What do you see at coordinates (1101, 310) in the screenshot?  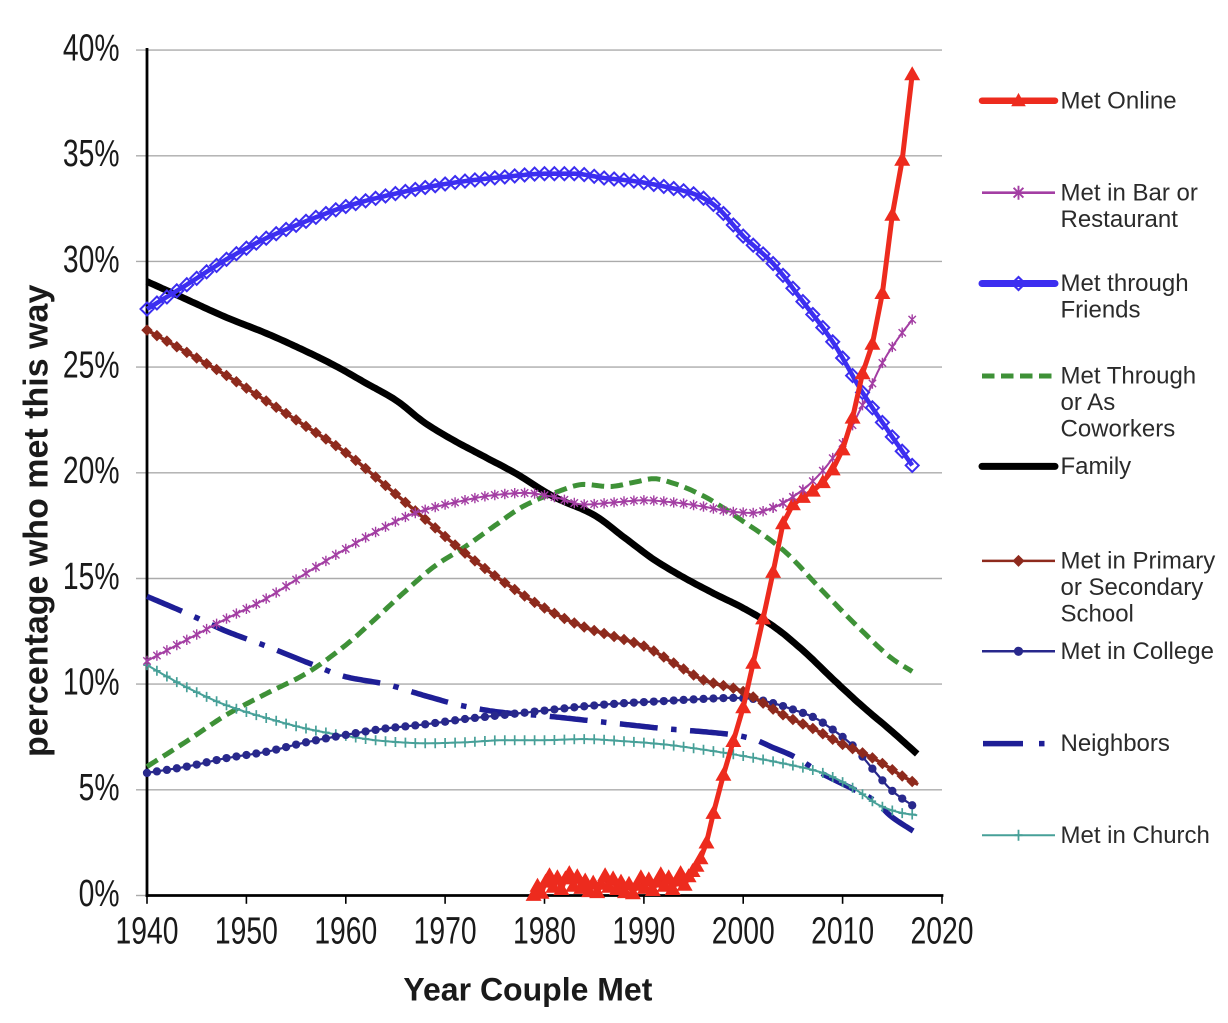 I see `svg-text: Friends` at bounding box center [1101, 310].